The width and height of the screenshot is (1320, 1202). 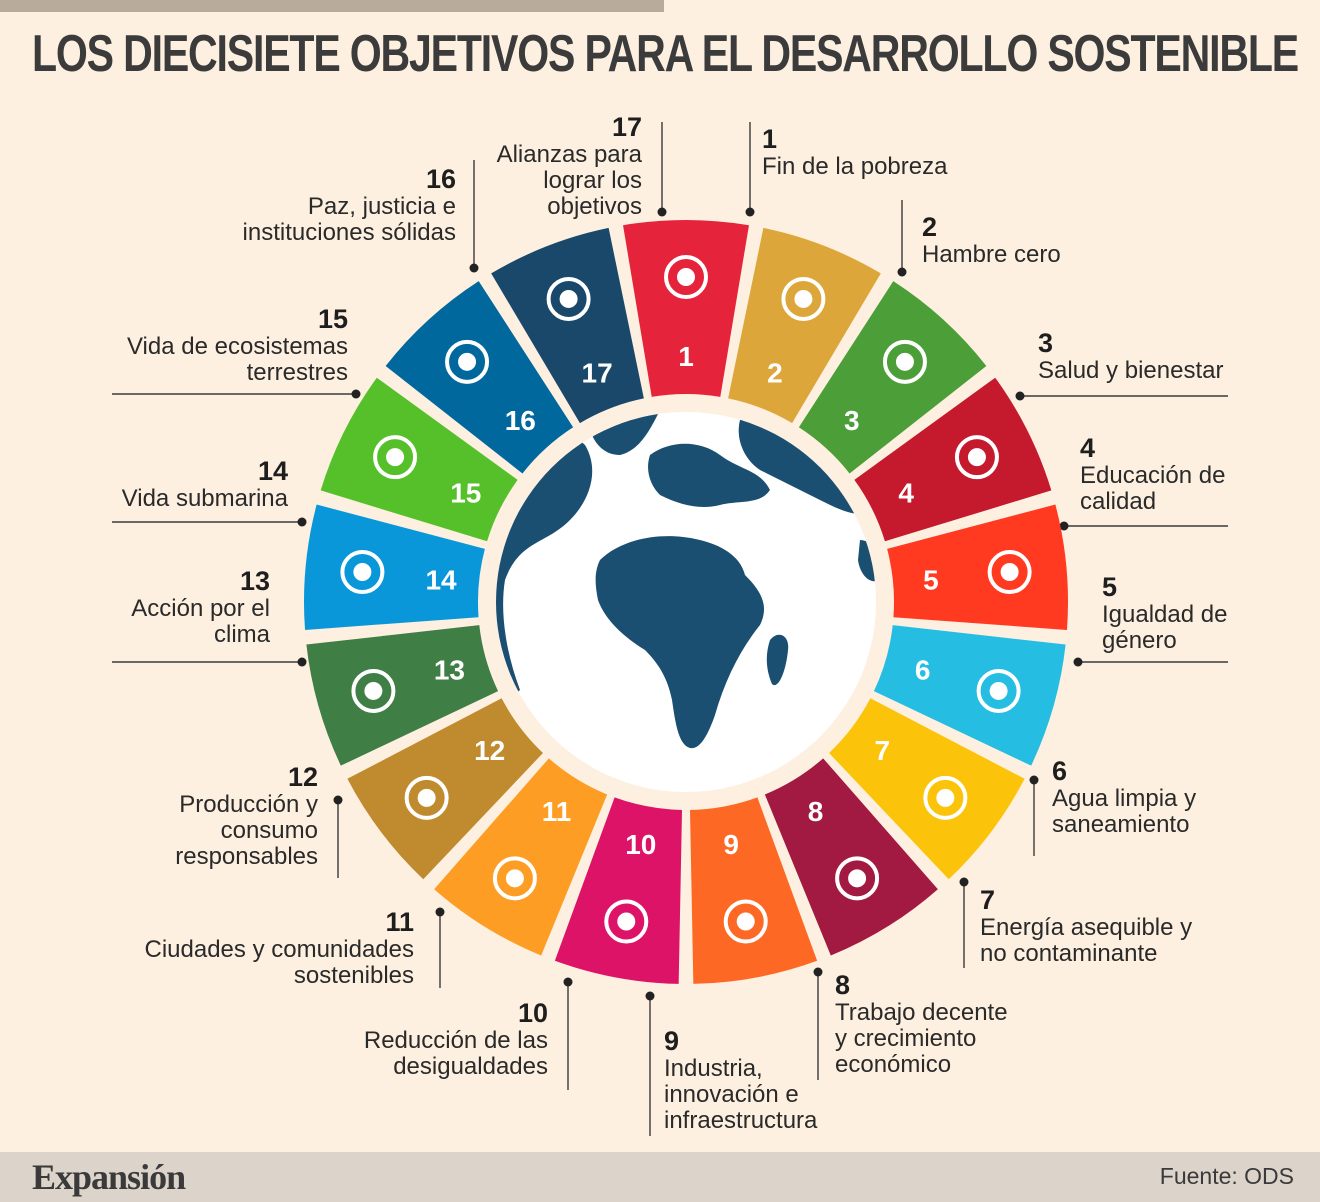 What do you see at coordinates (594, 206) in the screenshot?
I see `goal-text-line: objetivos` at bounding box center [594, 206].